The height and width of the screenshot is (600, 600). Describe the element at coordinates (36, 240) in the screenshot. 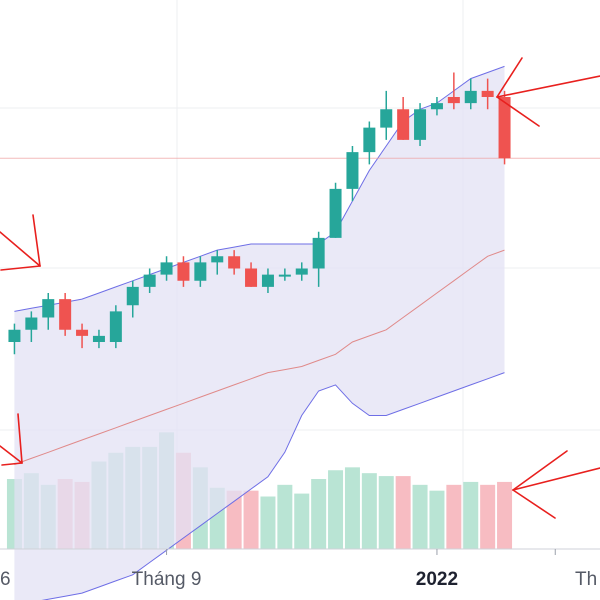

I see `arrow-left-cluster-head-a` at that location.